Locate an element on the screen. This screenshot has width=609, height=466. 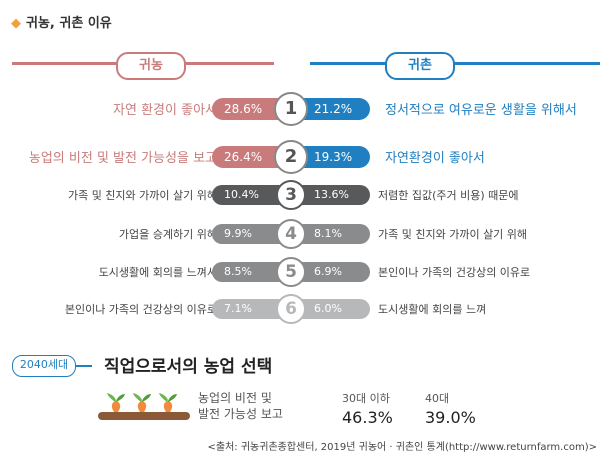
rank-row-5: 도시생활에 회의를 느껴서 8.5% 6.9% 5 본인이나 가족의 건강상의 이유로 is located at coordinates (304, 272).